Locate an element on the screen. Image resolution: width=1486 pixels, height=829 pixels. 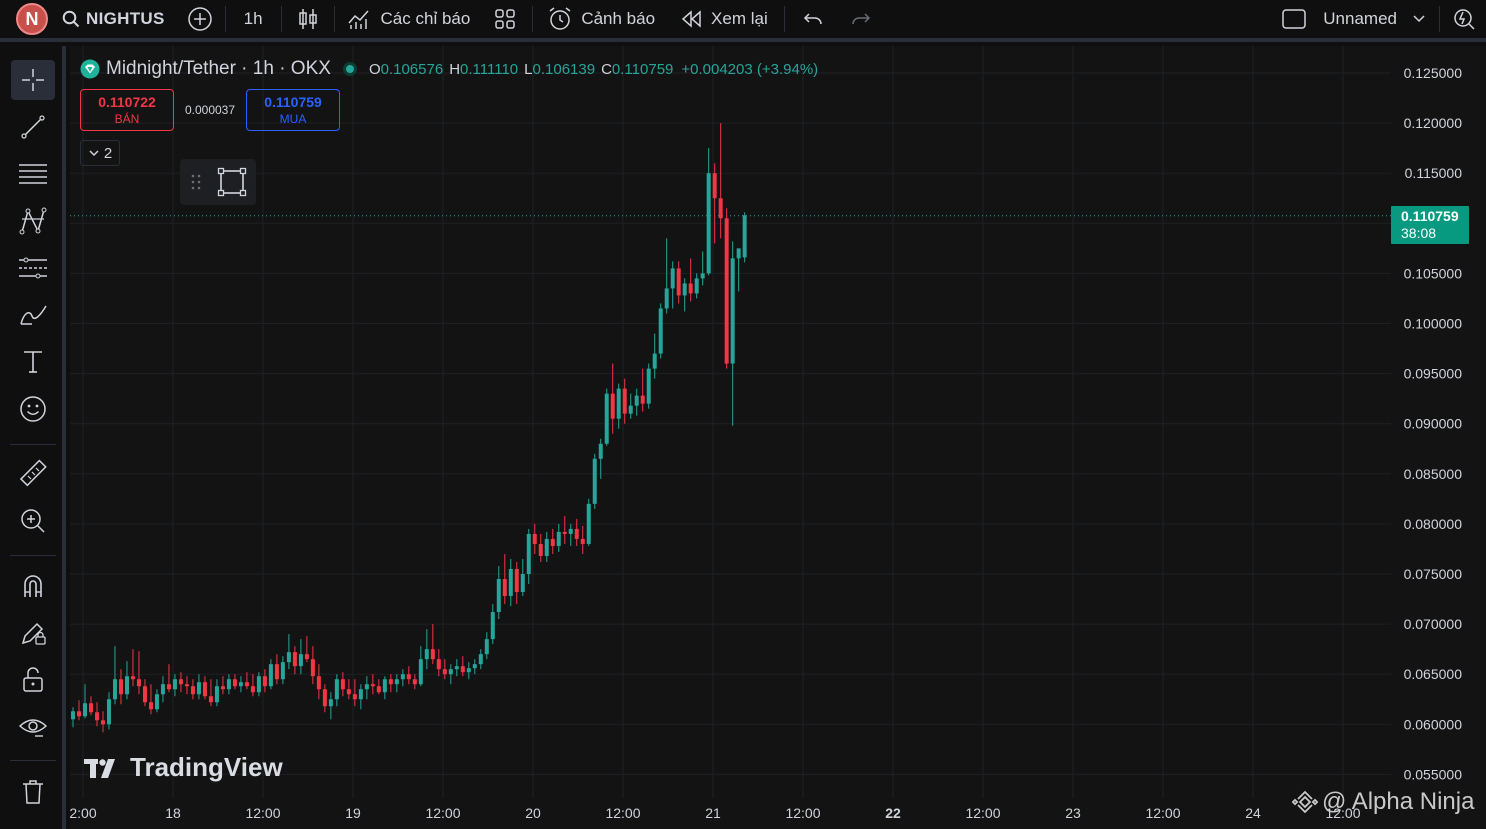
candles-icon is located at coordinates (307, 19).